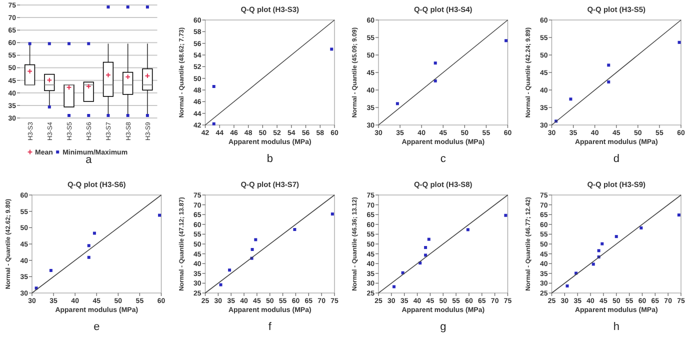 This screenshot has width=693, height=345. Describe the element at coordinates (89, 160) in the screenshot. I see `text: a` at that location.